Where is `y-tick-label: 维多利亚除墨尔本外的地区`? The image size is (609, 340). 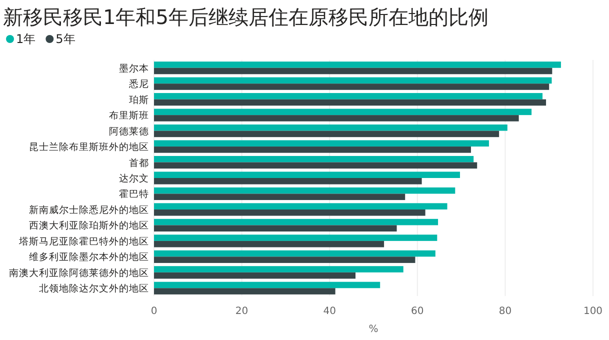
y-tick-label: 维多利亚除墨尔本外的地区 is located at coordinates (89, 257).